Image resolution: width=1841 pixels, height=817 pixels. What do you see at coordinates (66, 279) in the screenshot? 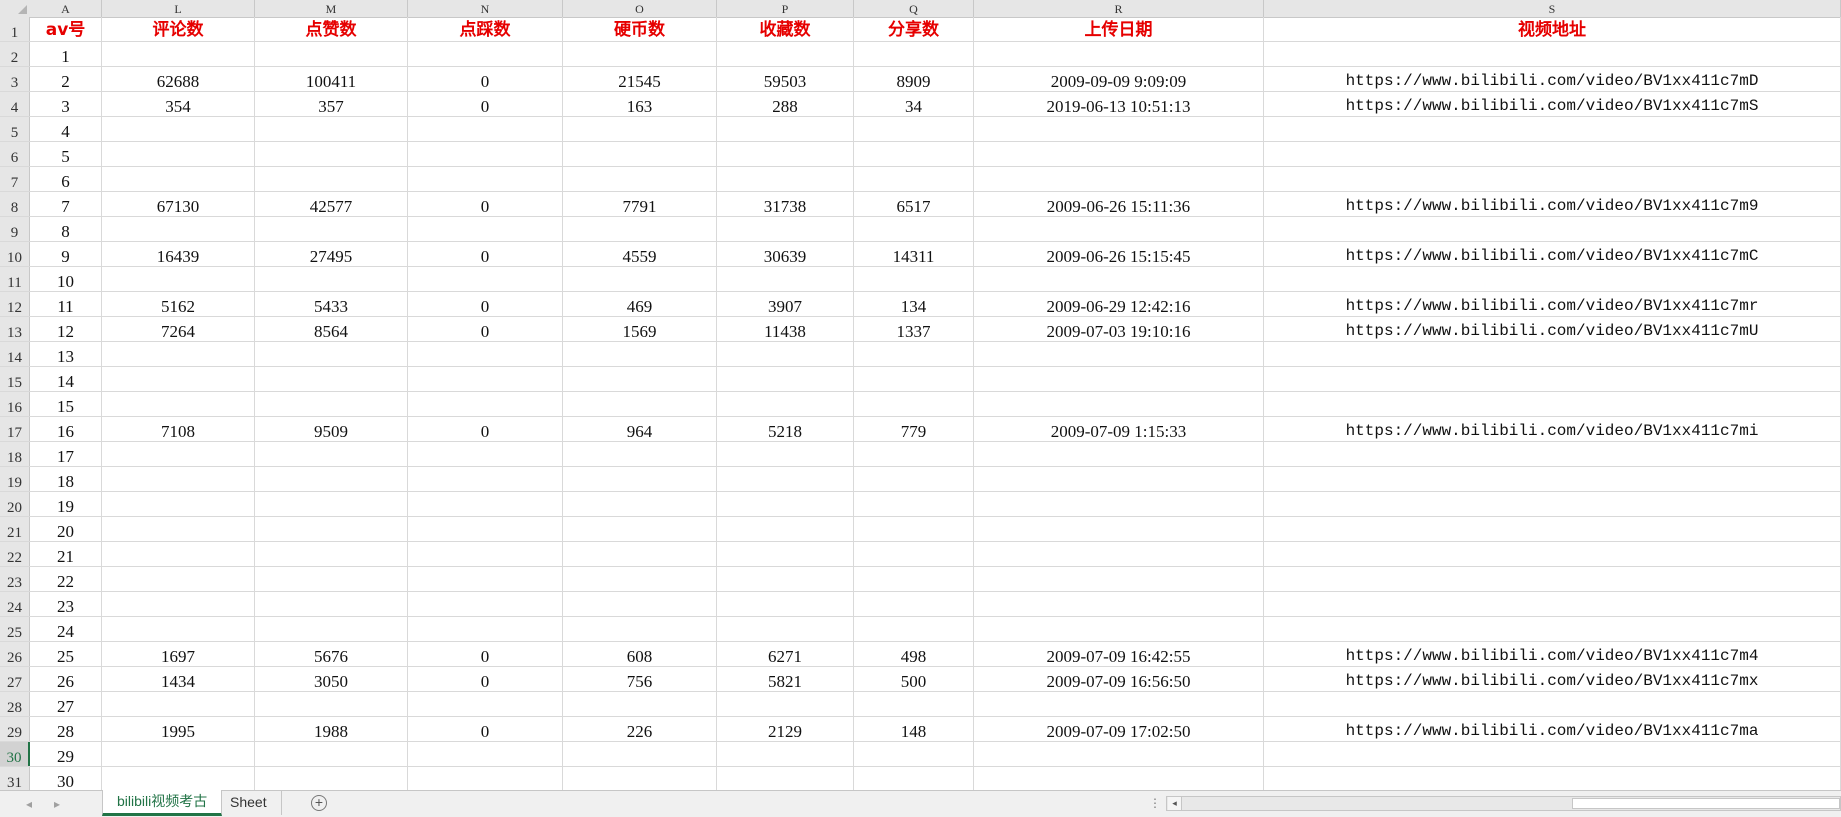
I see `table-cell: 10` at bounding box center [66, 279].